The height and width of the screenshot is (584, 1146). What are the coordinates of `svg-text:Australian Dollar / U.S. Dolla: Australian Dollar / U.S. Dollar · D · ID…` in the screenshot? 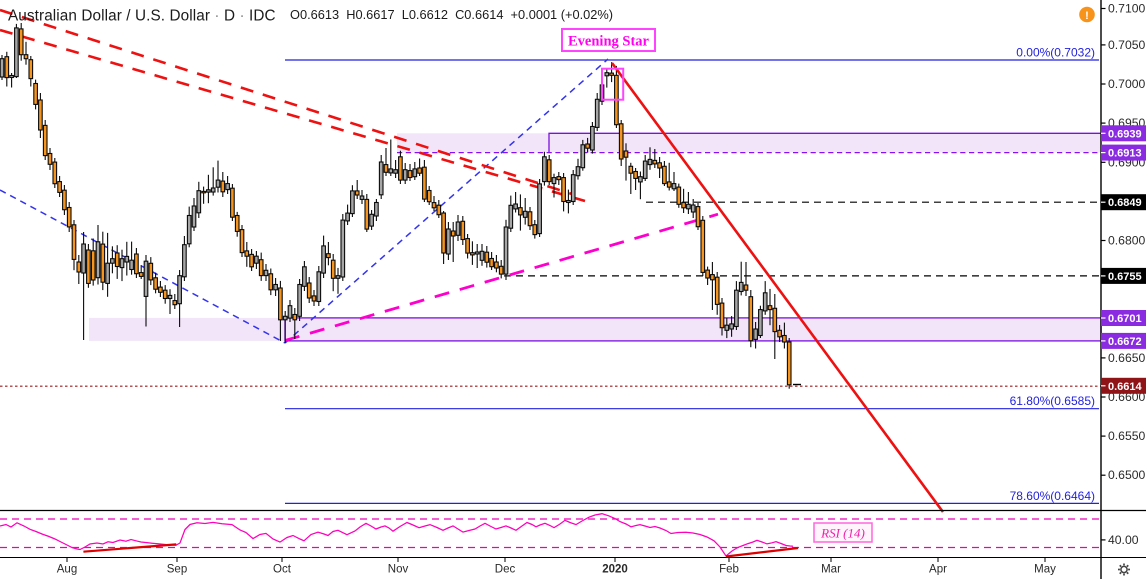 It's located at (142, 16).